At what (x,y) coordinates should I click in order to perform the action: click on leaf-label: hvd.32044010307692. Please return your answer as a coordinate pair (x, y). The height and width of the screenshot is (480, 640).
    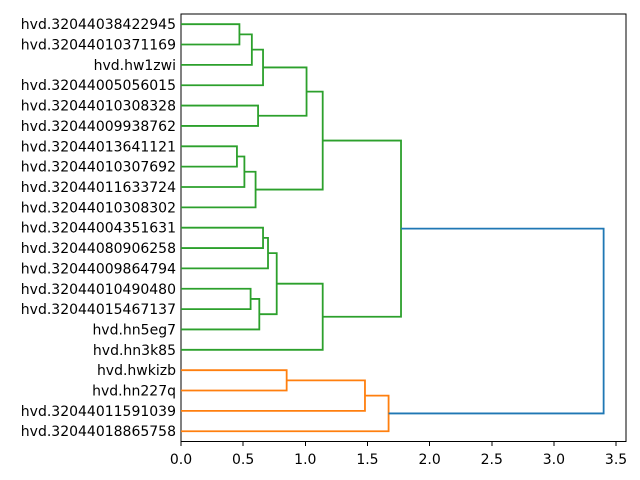
    Looking at the image, I should click on (98, 168).